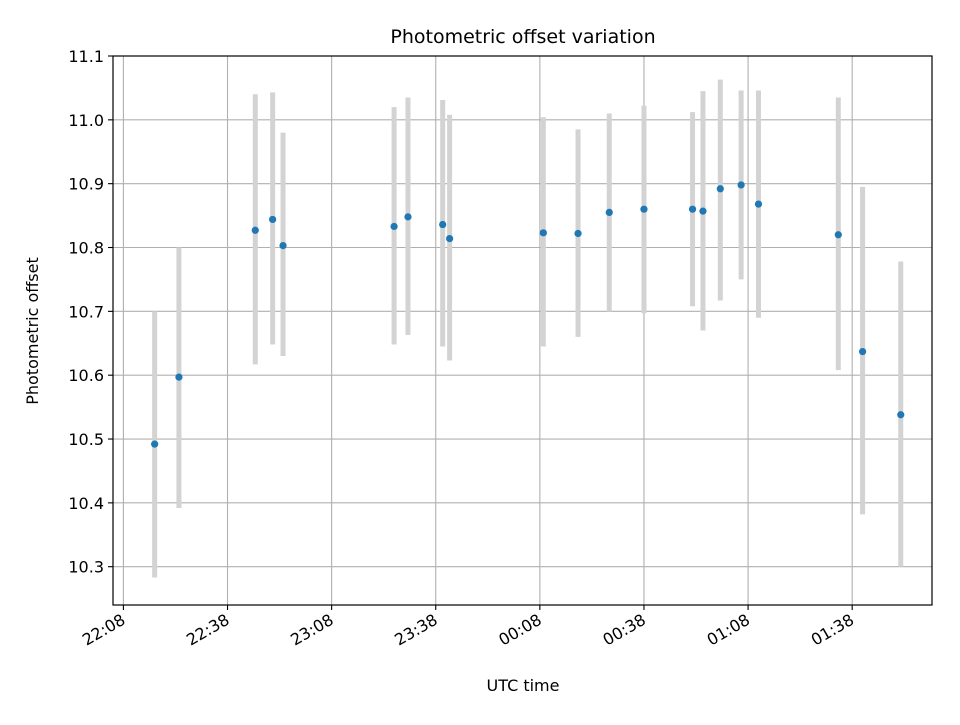 The height and width of the screenshot is (725, 960). What do you see at coordinates (86, 311) in the screenshot?
I see `y-tick-label: 10.7` at bounding box center [86, 311].